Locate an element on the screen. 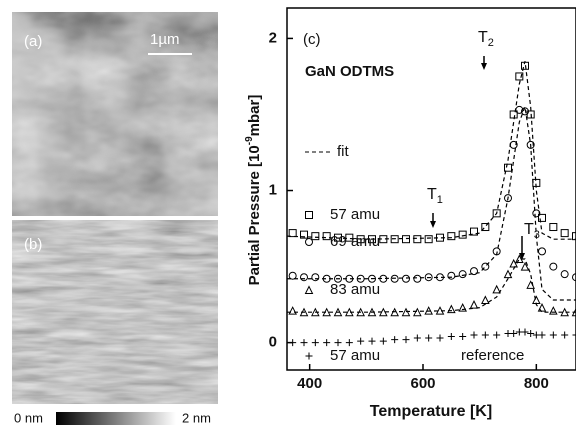  fit-line is located at coordinates (431, 285).